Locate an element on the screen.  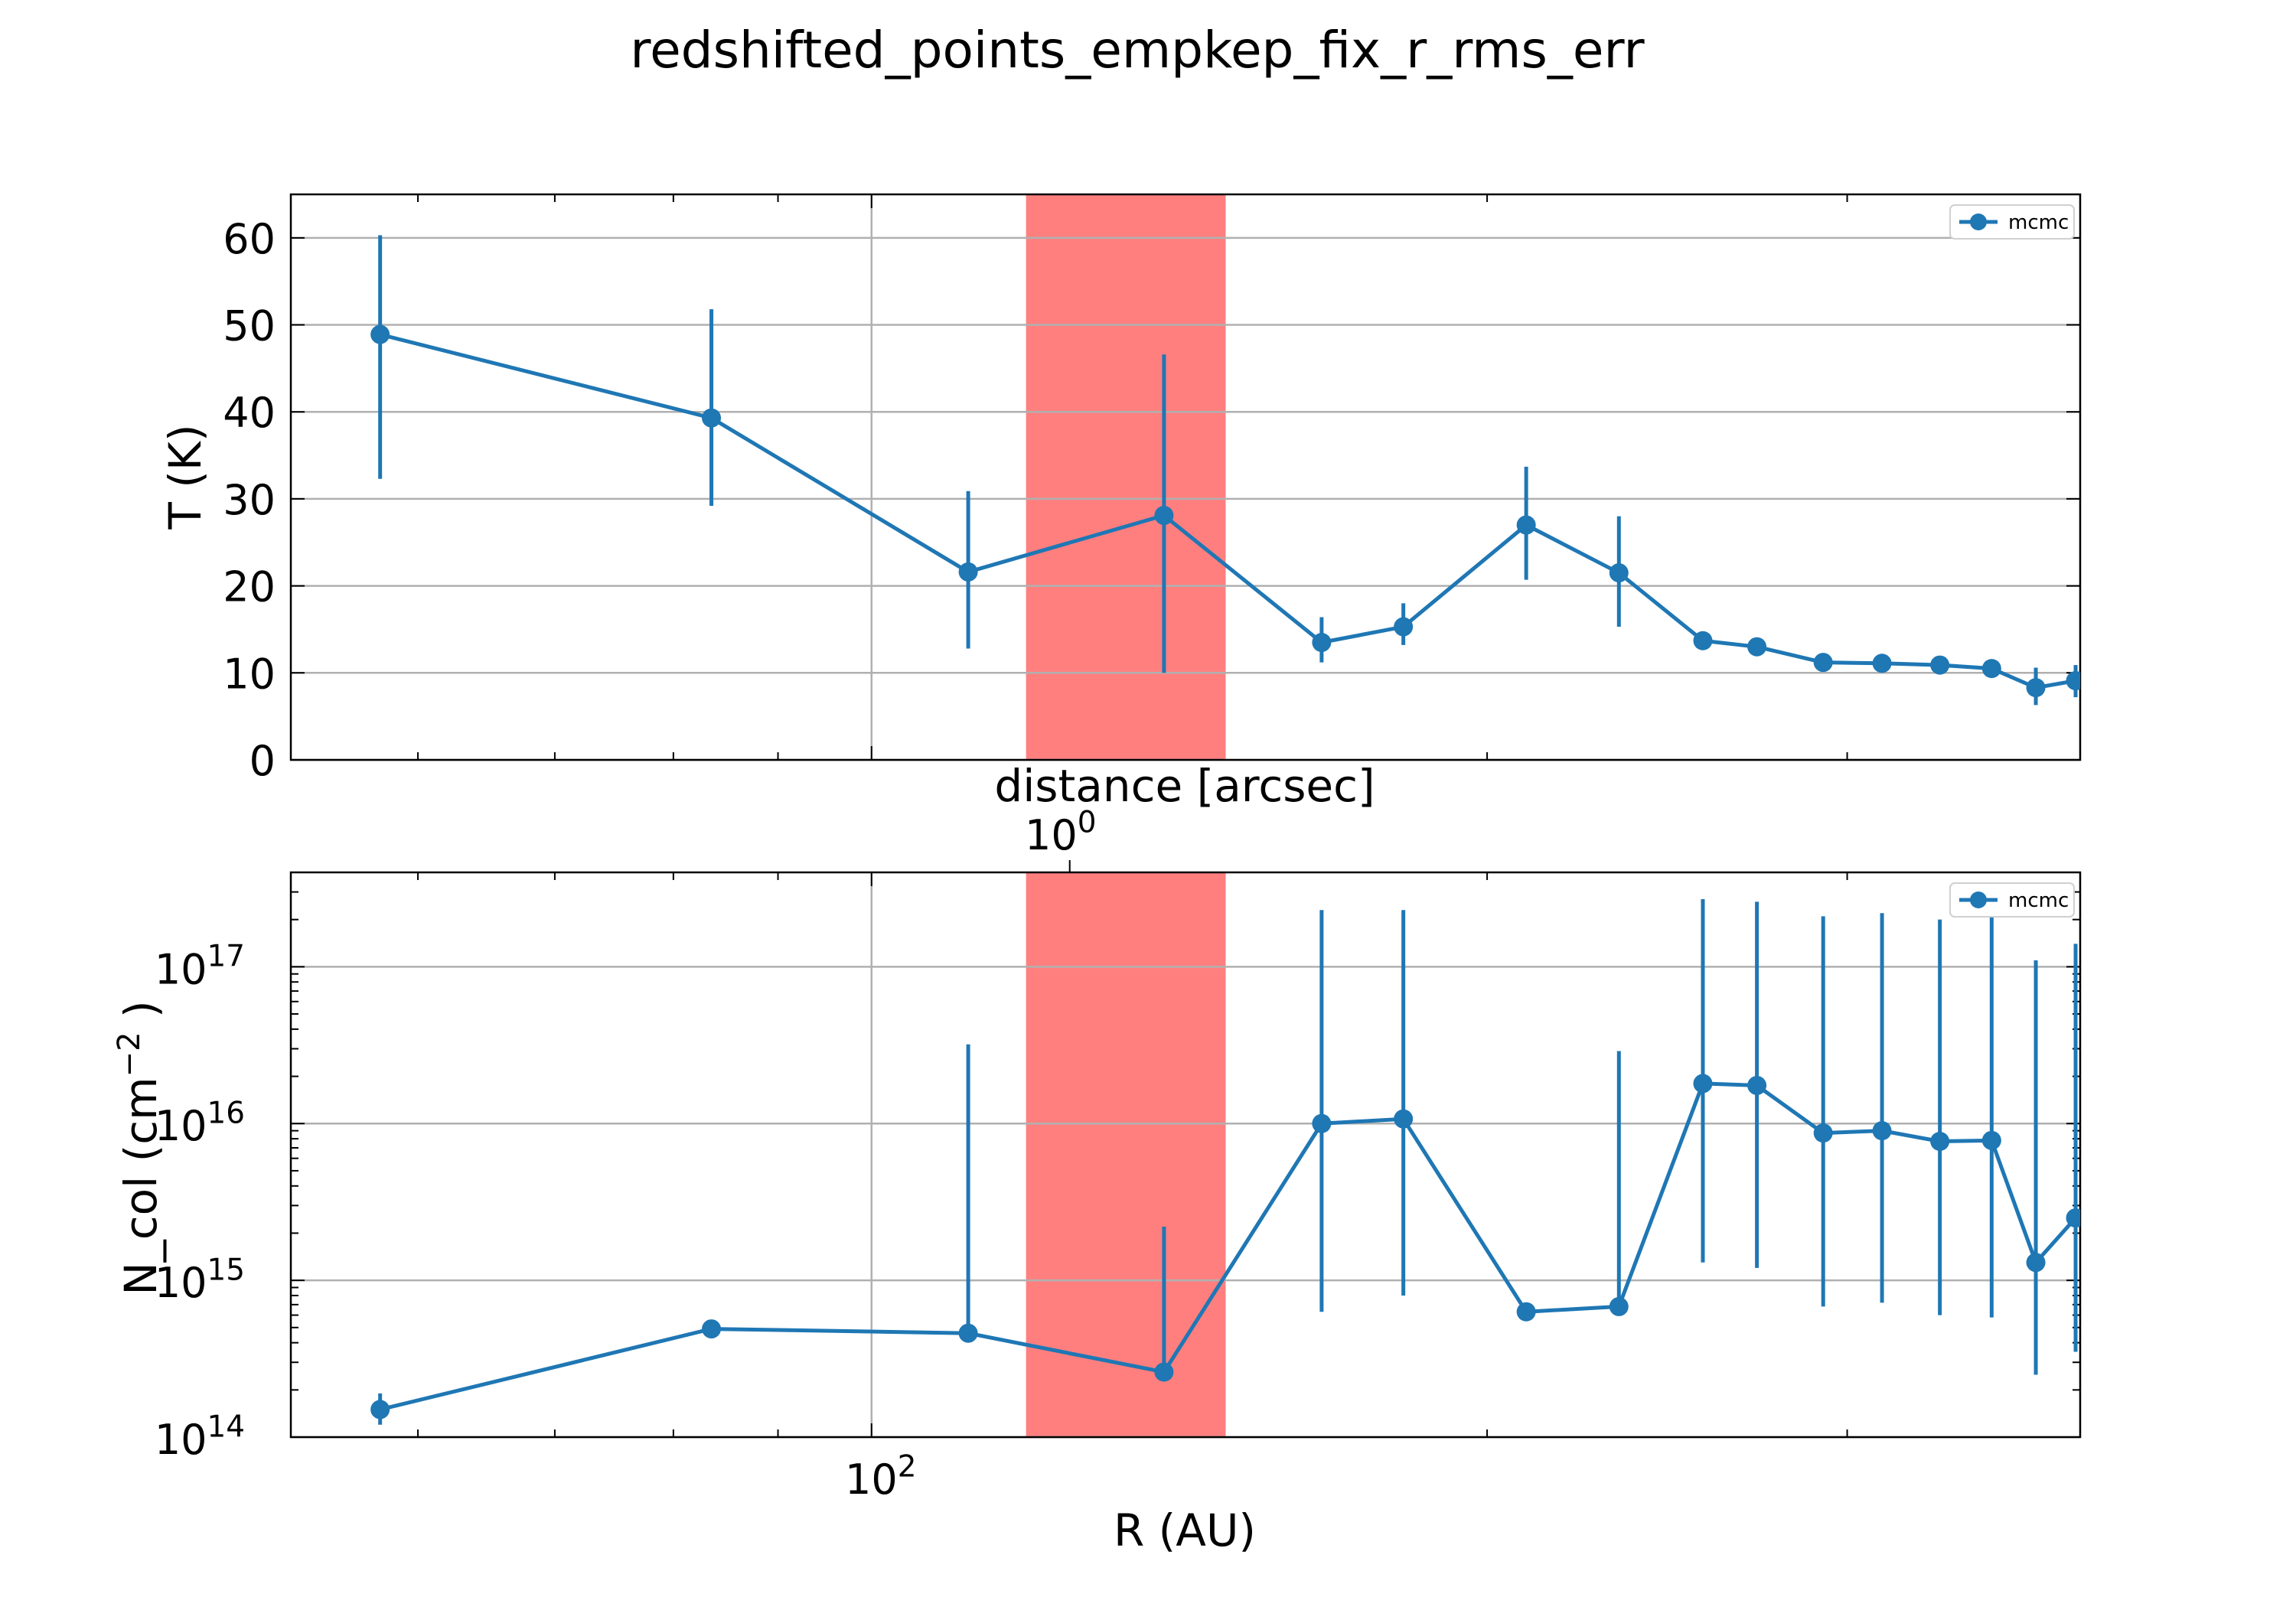
y-tick-label: 1017 is located at coordinates (200, 967).